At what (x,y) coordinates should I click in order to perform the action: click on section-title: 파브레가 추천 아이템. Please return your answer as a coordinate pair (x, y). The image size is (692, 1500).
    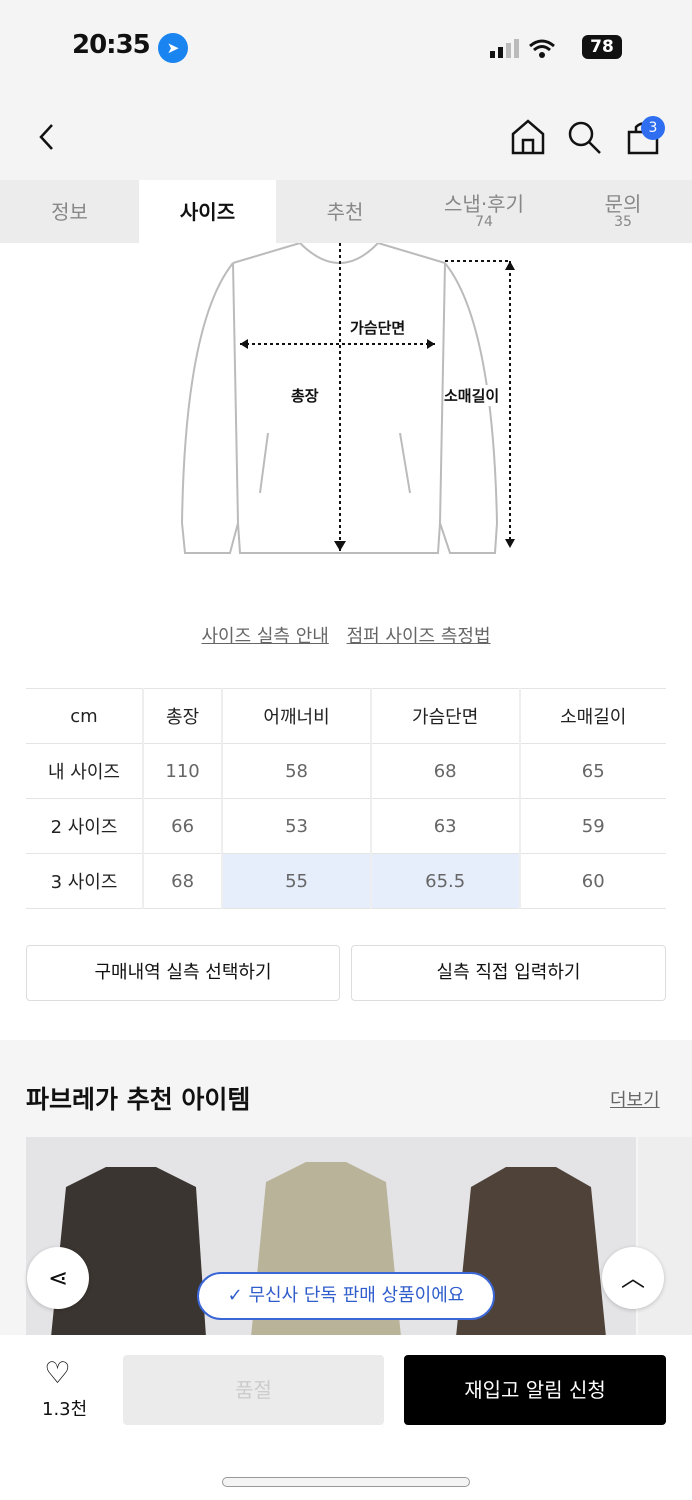
    Looking at the image, I should click on (138, 1099).